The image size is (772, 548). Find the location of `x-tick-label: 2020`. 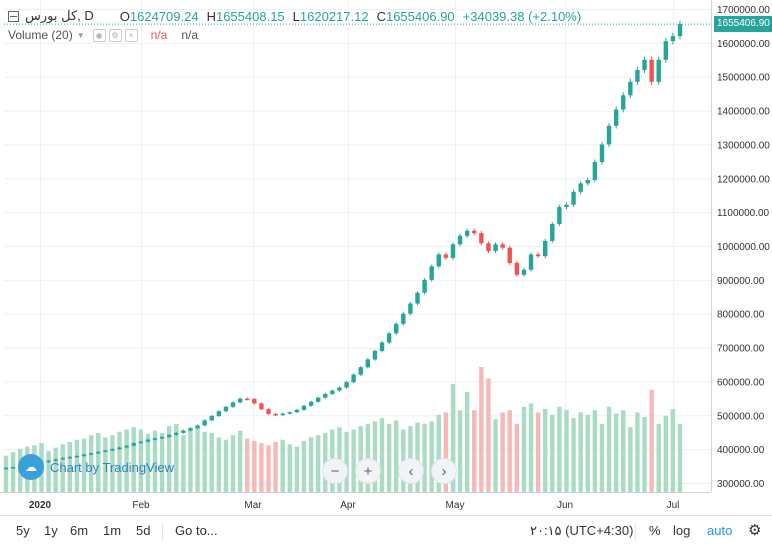

x-tick-label: 2020 is located at coordinates (40, 505).